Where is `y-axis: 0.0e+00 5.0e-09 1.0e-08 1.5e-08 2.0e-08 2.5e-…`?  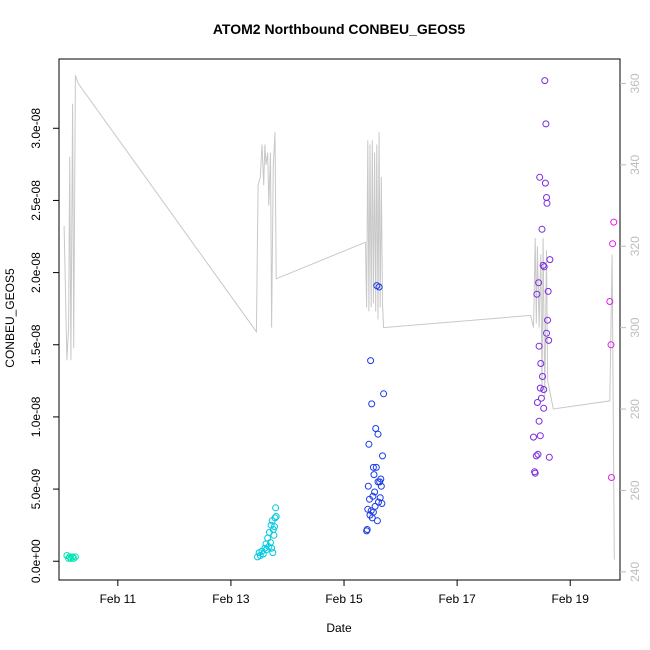 y-axis: 0.0e+00 5.0e-09 1.0e-08 1.5e-08 2.0e-08 2.5e-… is located at coordinates (44, 345).